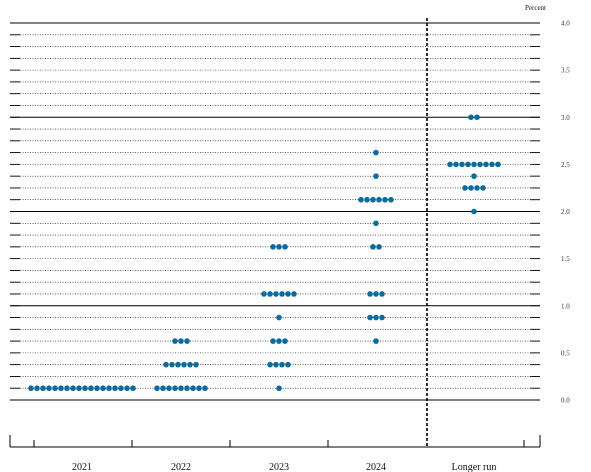 This screenshot has width=591, height=472. Describe the element at coordinates (82, 467) in the screenshot. I see `x-category-label: 2021` at that location.